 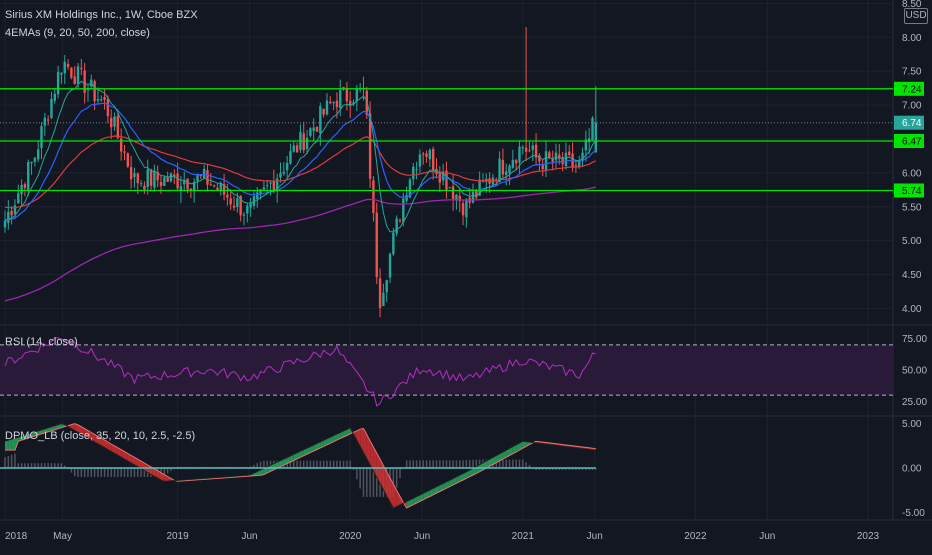 What do you see at coordinates (100, 436) in the screenshot?
I see `dpmo-label: DPMO_LB (close, 35, 20, 10, 2.5, -2.5)` at bounding box center [100, 436].